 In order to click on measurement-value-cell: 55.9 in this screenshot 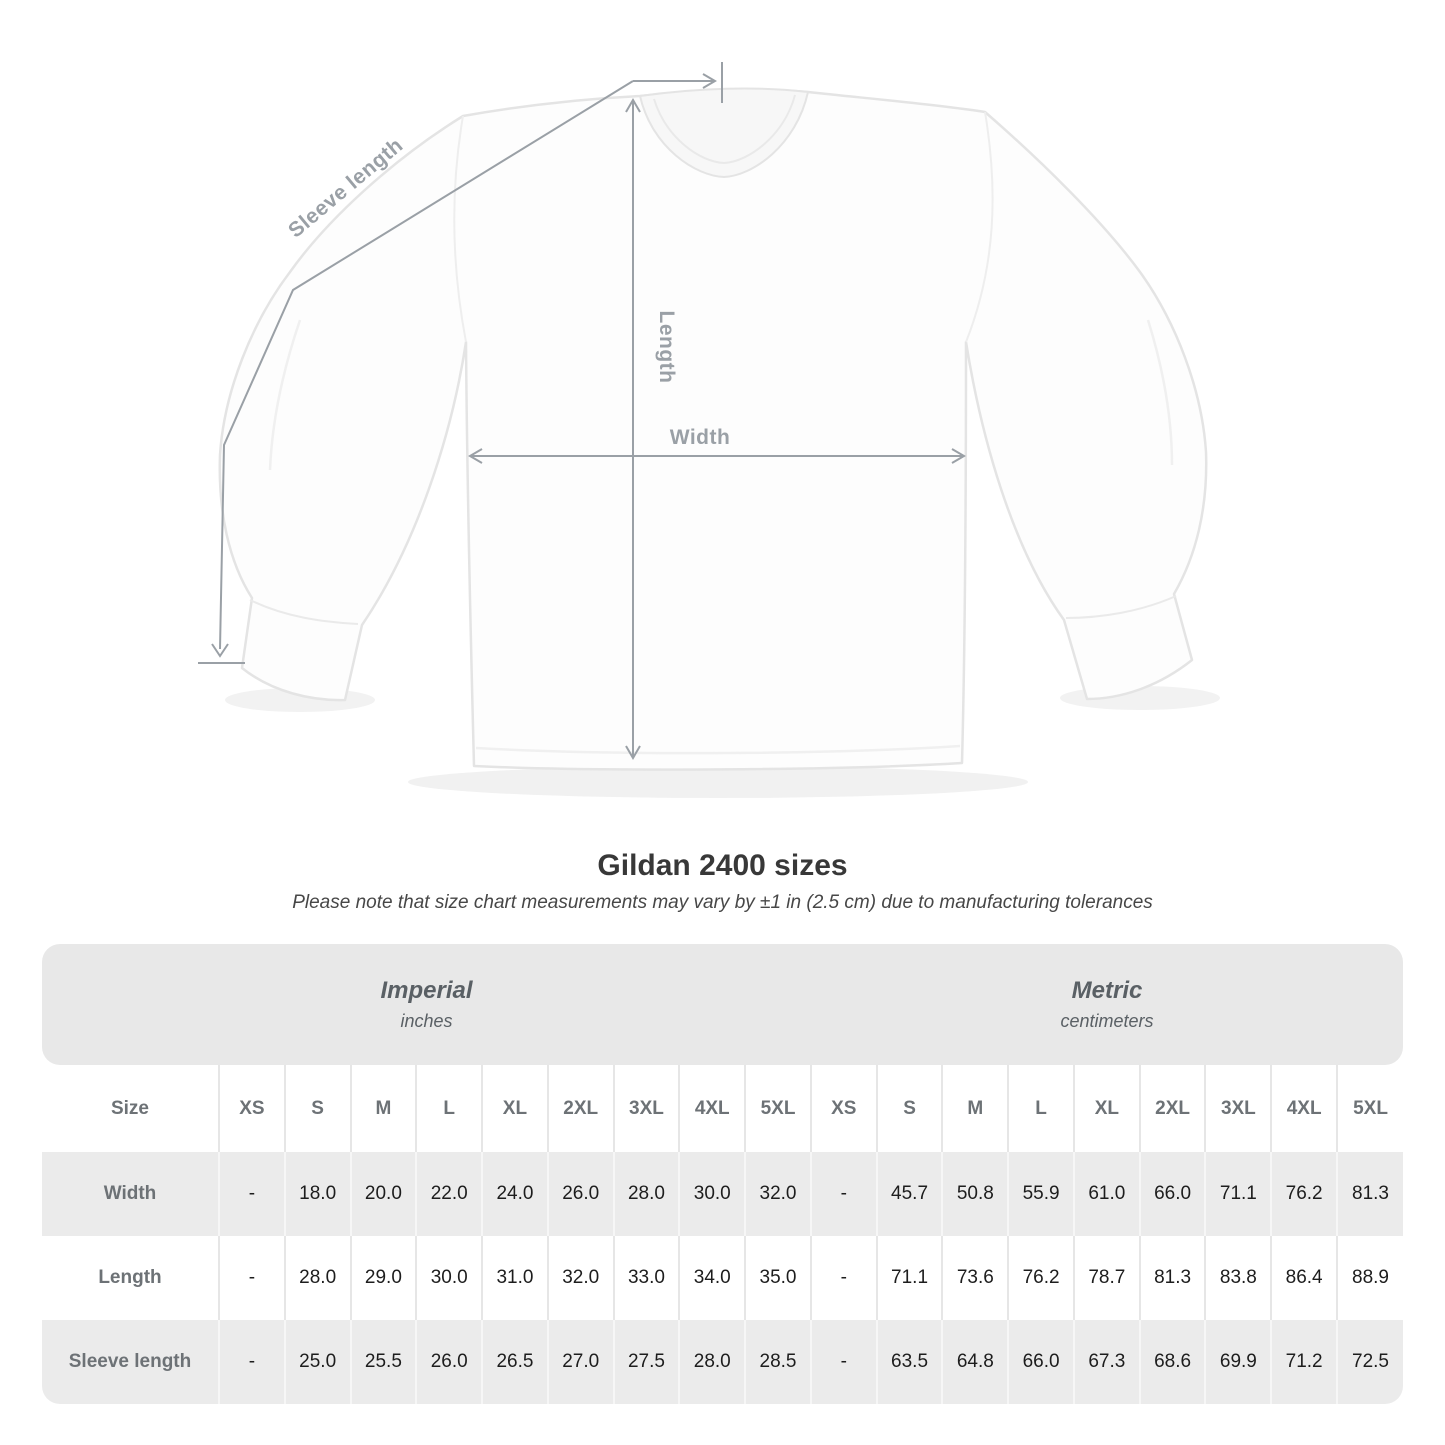, I will do `click(1040, 1194)`.